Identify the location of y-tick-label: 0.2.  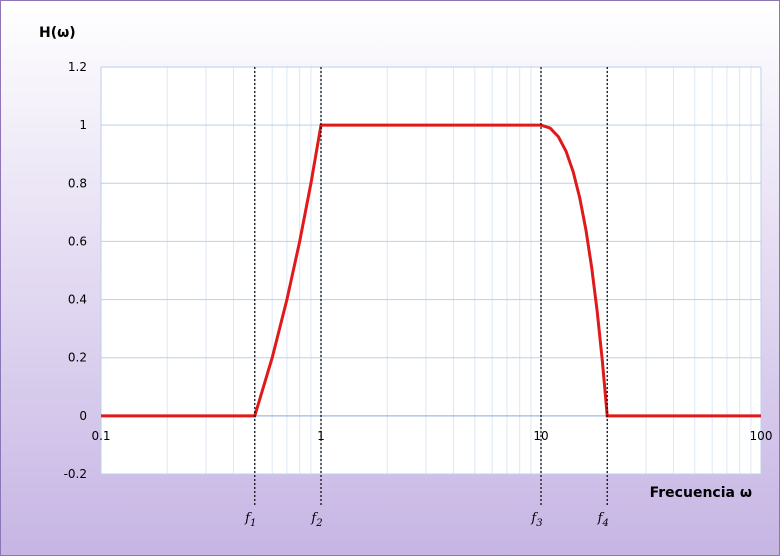
(77, 358).